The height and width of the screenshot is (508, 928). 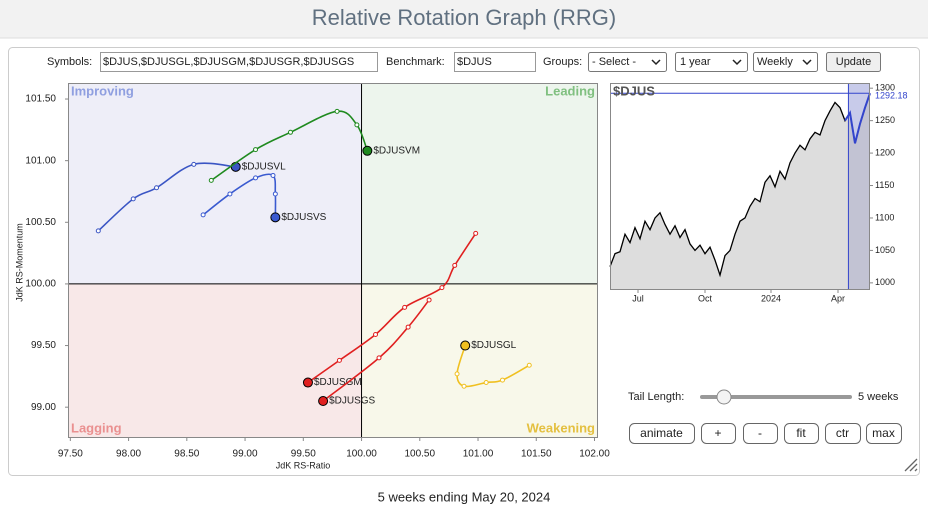 I want to click on price-title: $DJUS, so click(x=634, y=90).